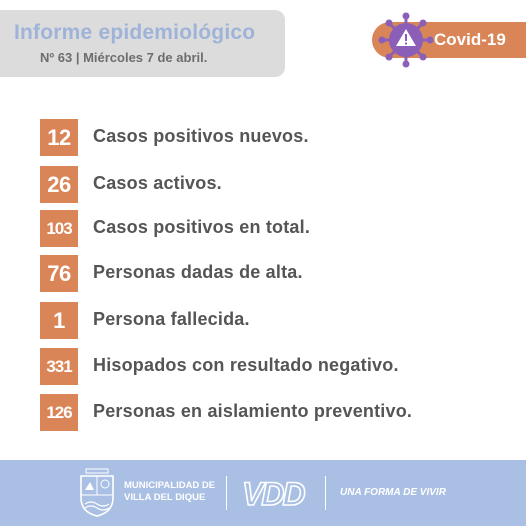 This screenshot has height=526, width=526. I want to click on municipality-line-1: MUNICIPALIDAD DE, so click(170, 485).